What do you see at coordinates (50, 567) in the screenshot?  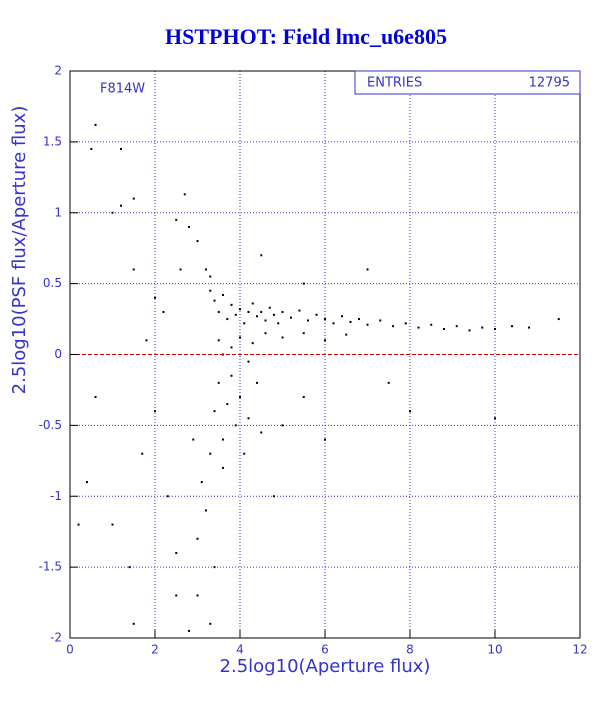 I see `y-tick-label: -1.5` at bounding box center [50, 567].